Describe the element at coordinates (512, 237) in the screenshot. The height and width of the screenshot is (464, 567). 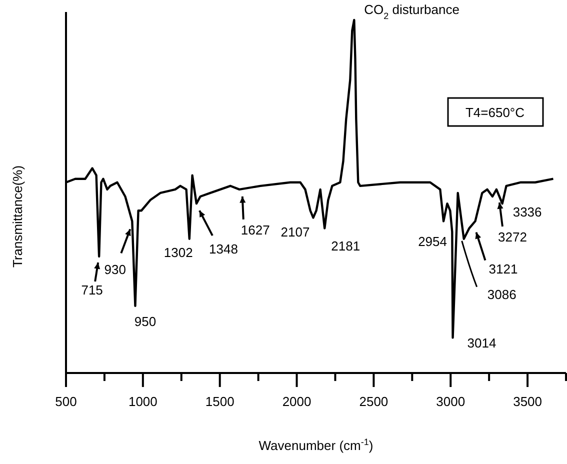
I see `annotation: 3272` at that location.